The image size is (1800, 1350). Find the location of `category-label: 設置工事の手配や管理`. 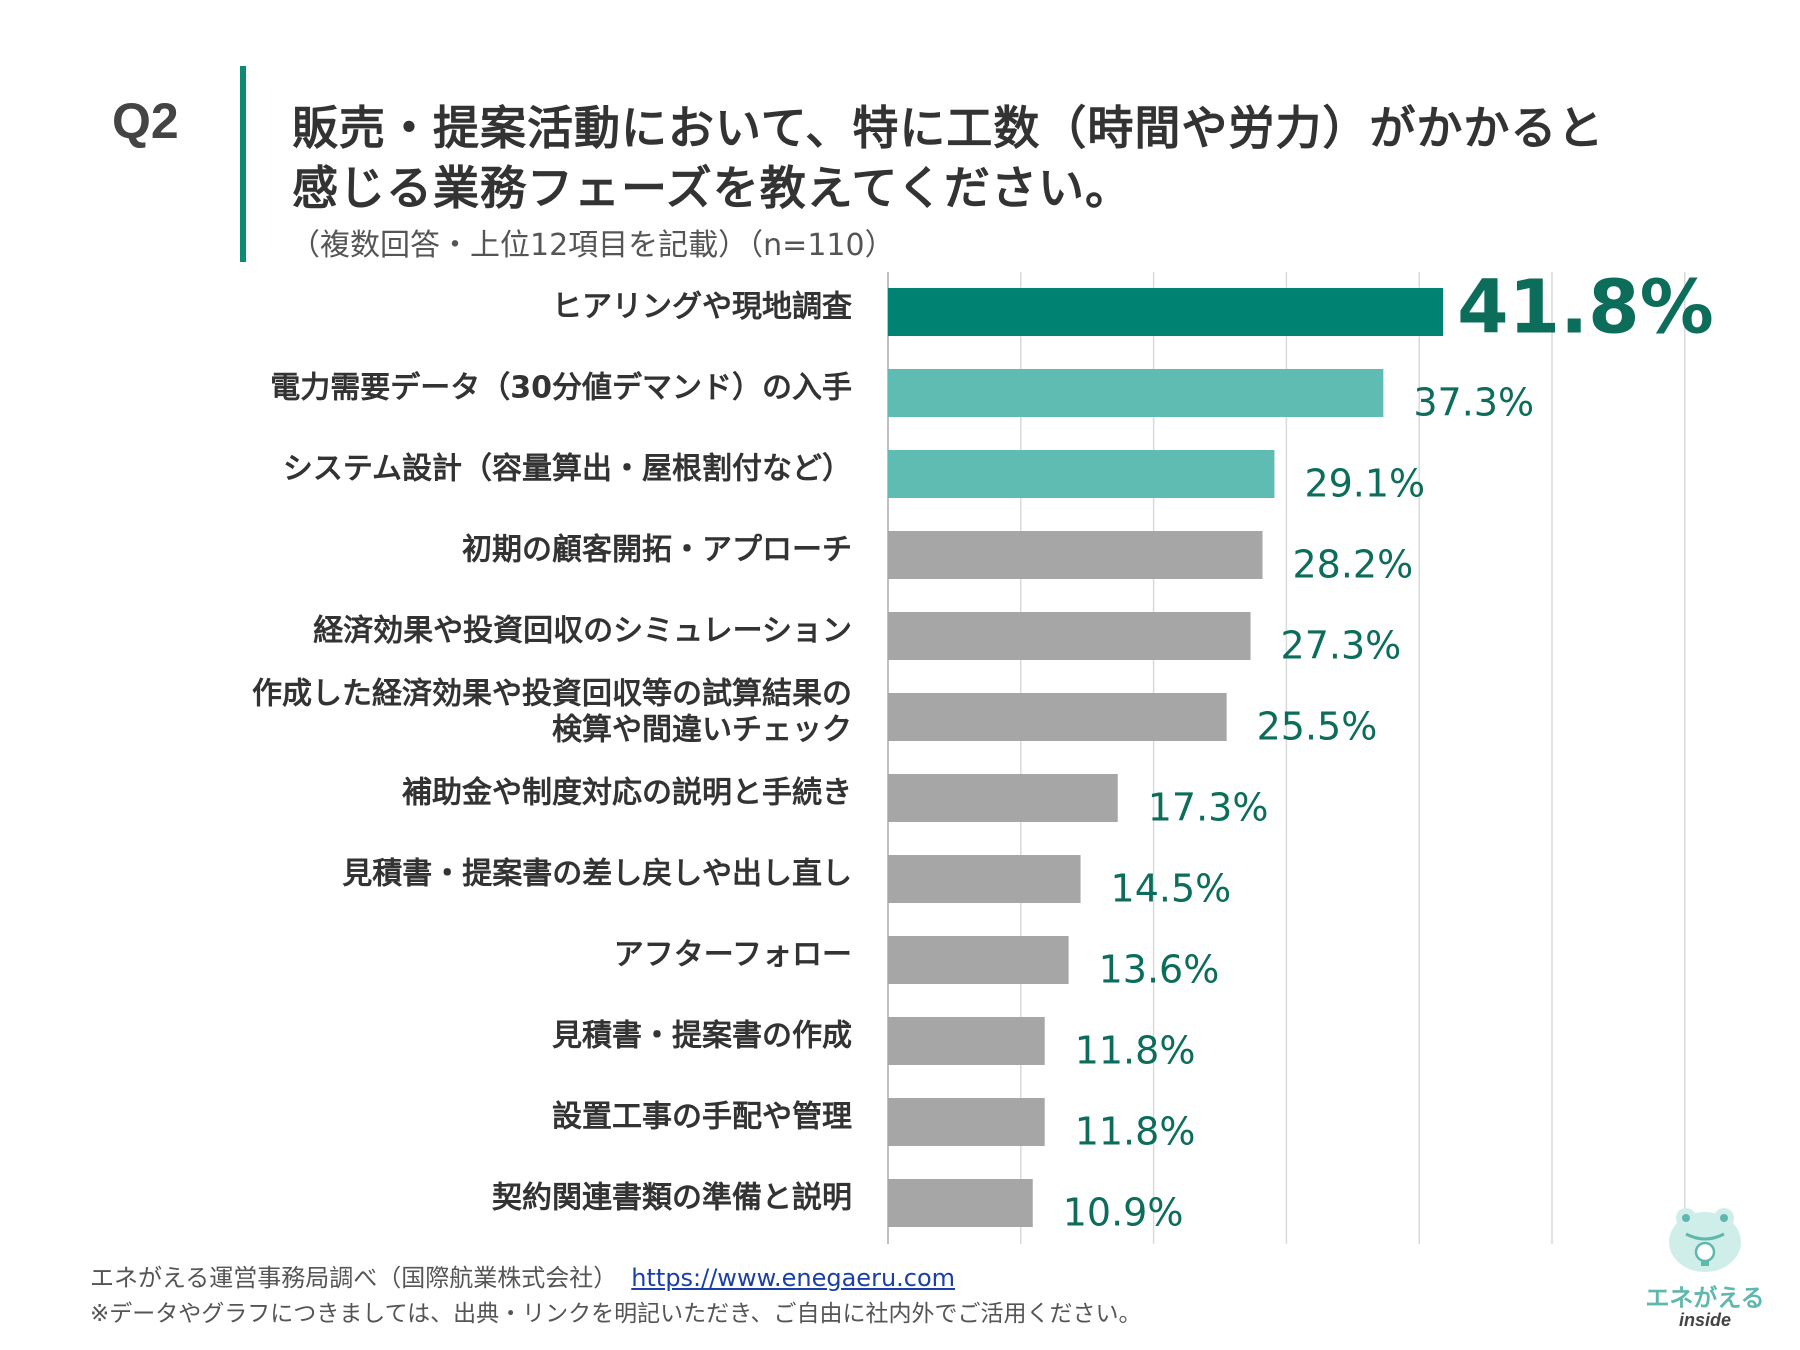

category-label: 設置工事の手配や管理 is located at coordinates (702, 1117).